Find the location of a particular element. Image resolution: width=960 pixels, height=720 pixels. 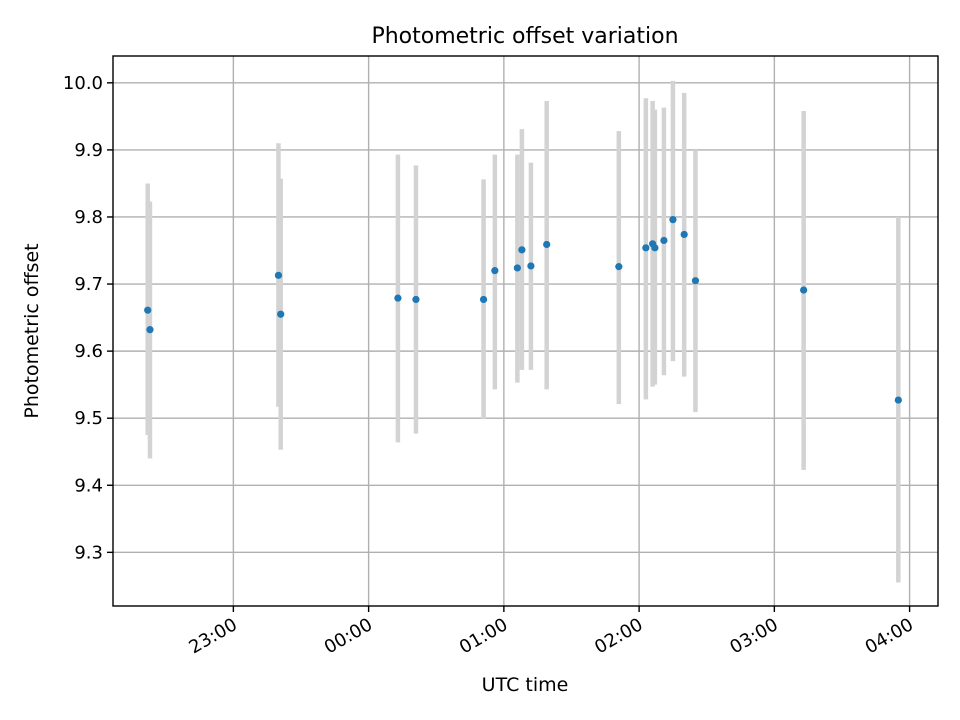

y-tick-label: 9.4 is located at coordinates (88, 485).